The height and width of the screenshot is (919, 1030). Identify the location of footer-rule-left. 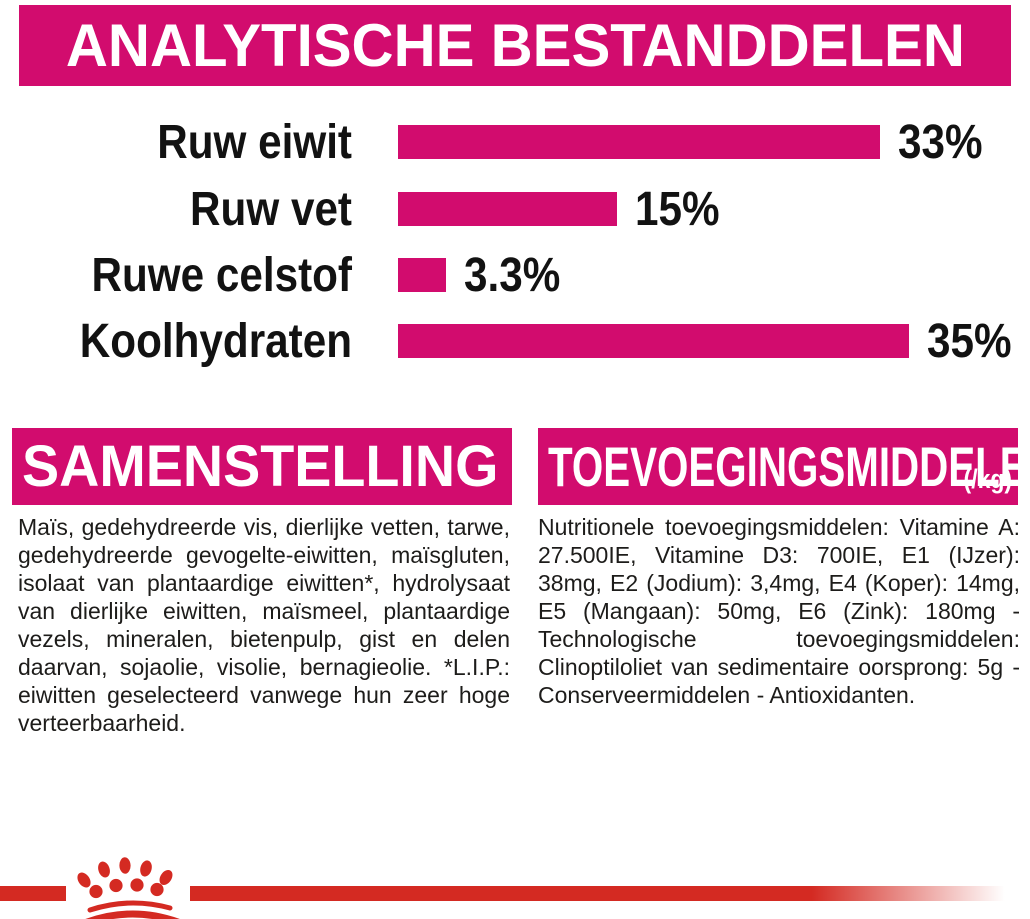
(33, 893).